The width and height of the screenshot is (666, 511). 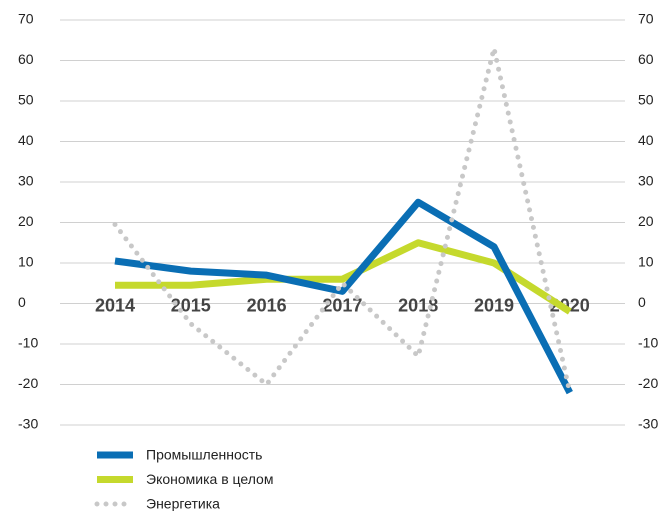 I want to click on y-tick-label: 30, so click(x=26, y=181).